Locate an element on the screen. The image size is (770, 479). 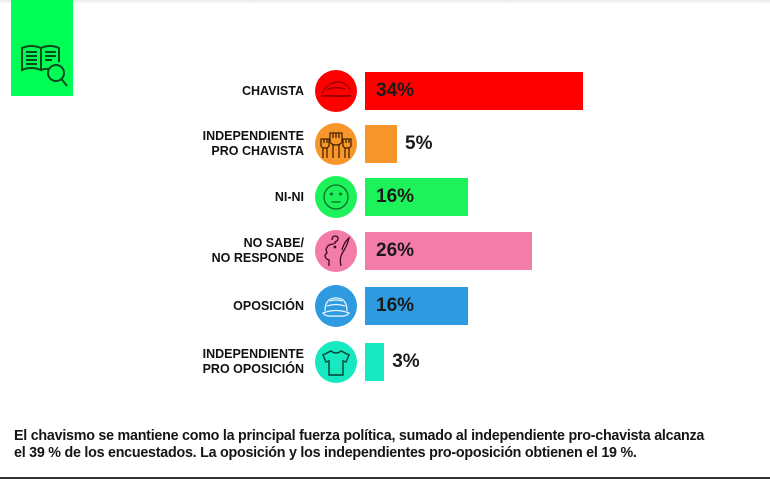
bar-row: INDEPENDIENTE PRO CHAVISTA 5% is located at coordinates (385, 144).